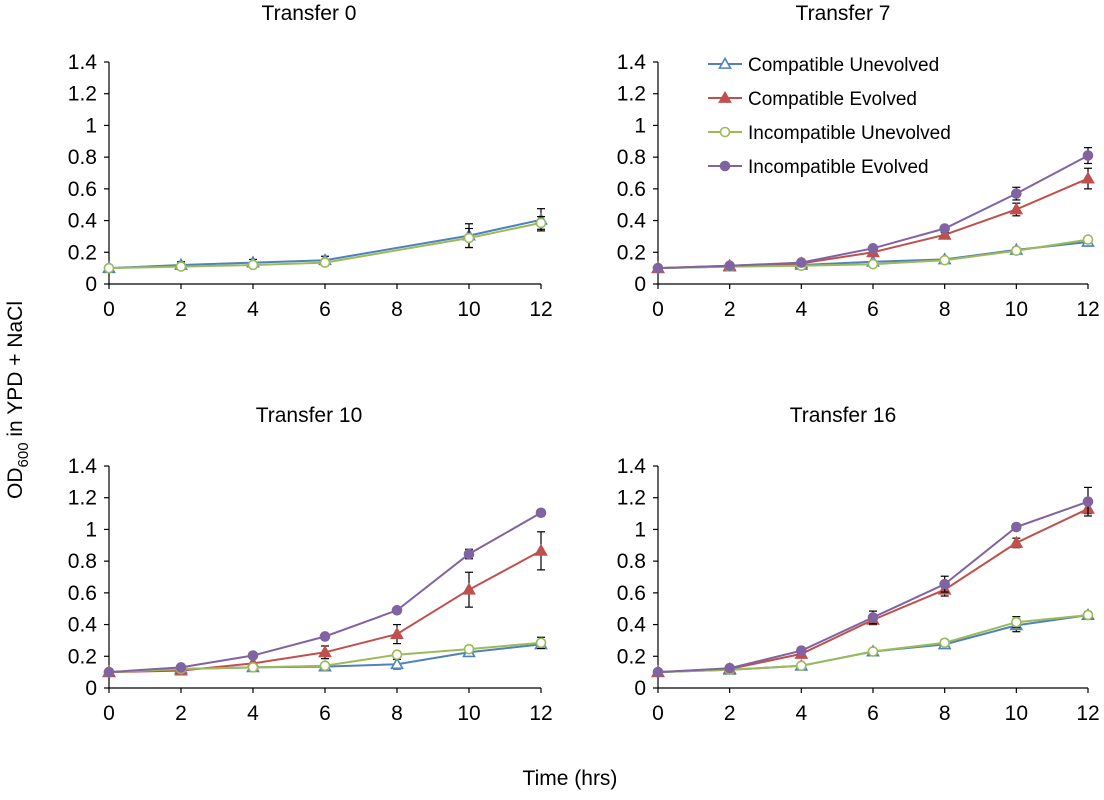 This screenshot has width=1104, height=800. I want to click on legend-label: Compatible Evolved, so click(832, 99).